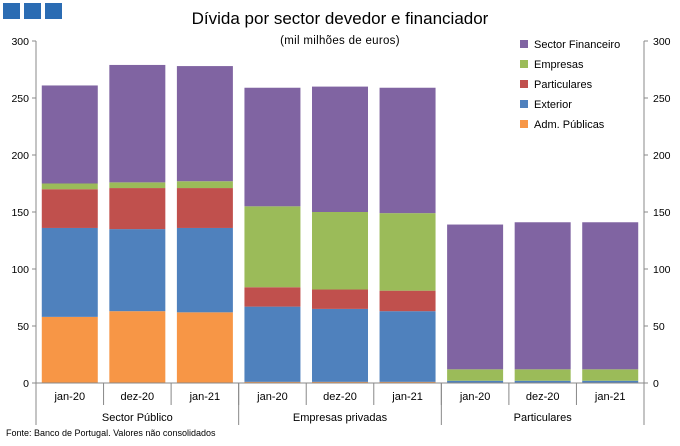 Image resolution: width=680 pixels, height=446 pixels. I want to click on y-tick-label-left: 100, so click(20, 270).